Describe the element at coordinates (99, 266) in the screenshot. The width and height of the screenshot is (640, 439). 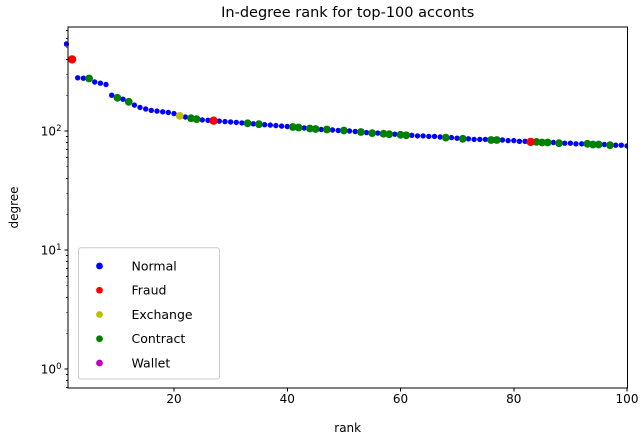
I see `legend-marker-normal` at that location.